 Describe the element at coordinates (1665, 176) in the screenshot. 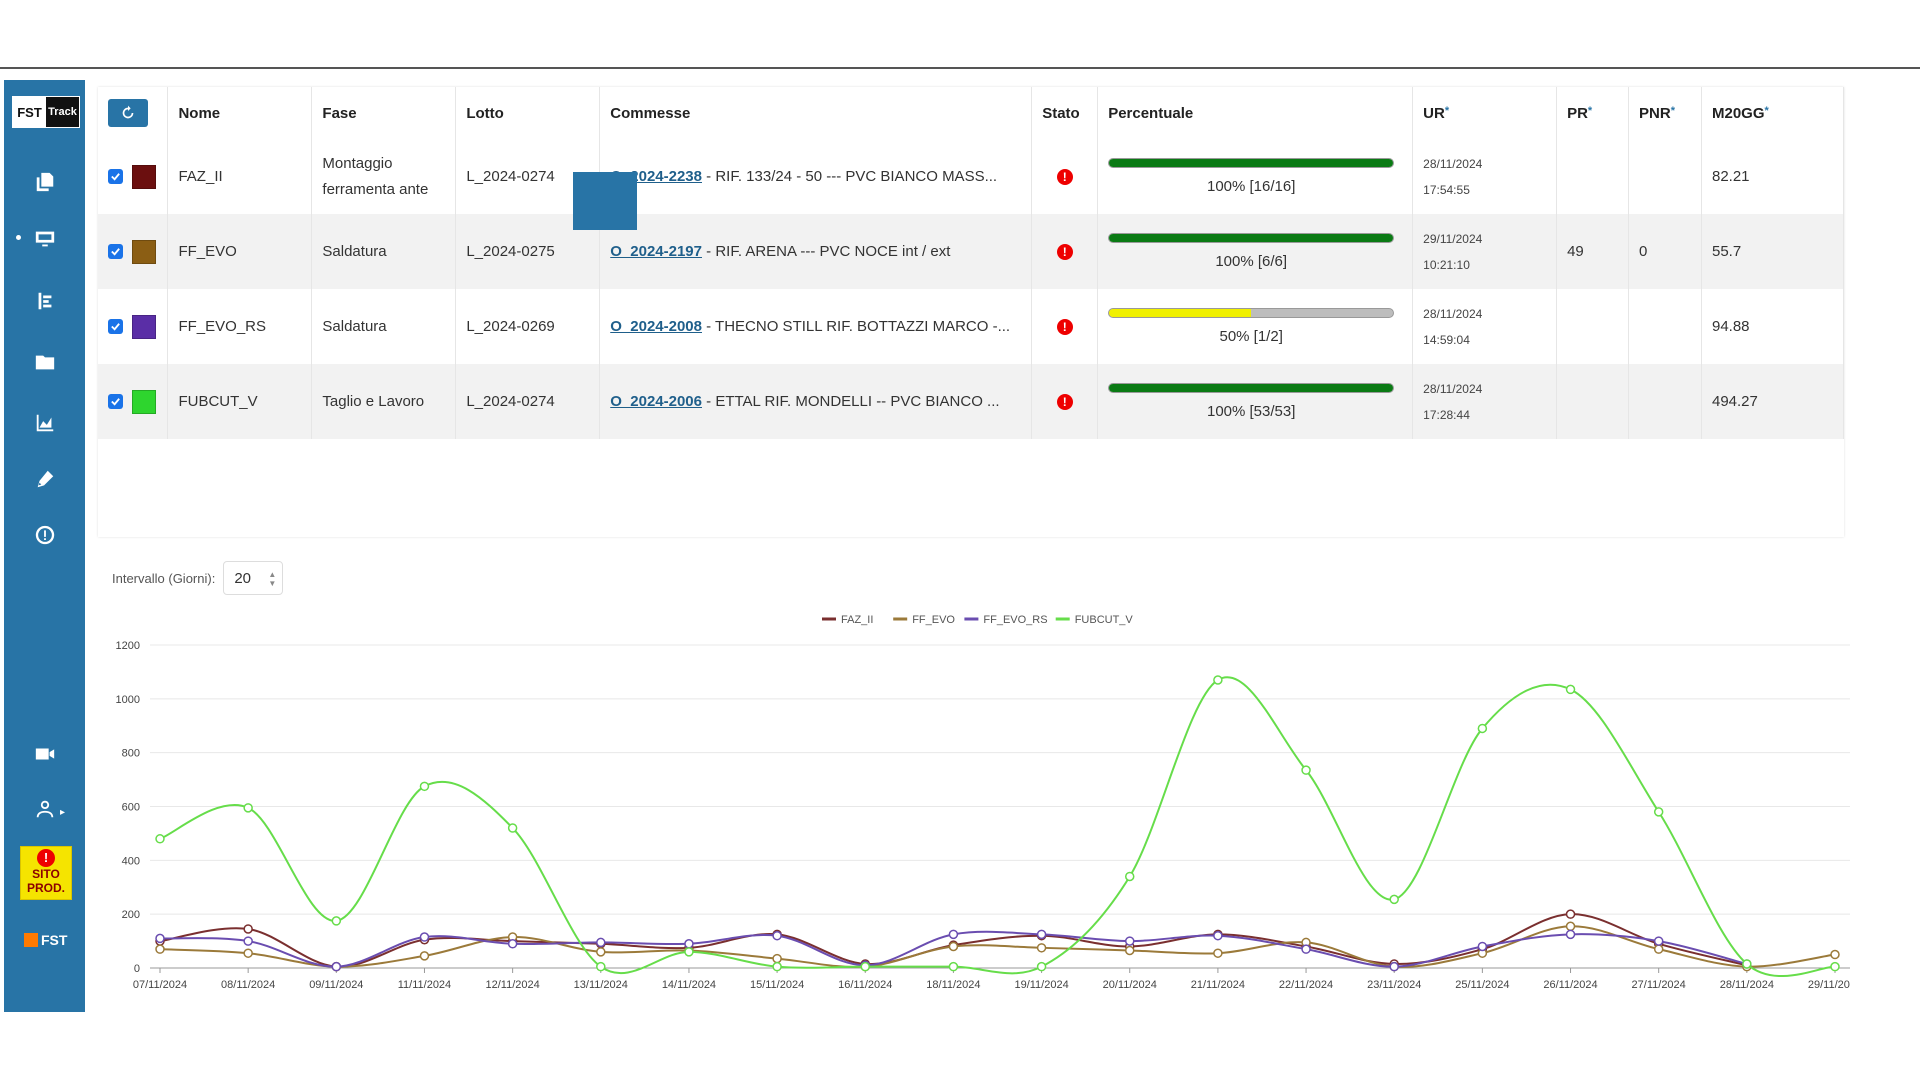

I see `pnr-cell` at that location.